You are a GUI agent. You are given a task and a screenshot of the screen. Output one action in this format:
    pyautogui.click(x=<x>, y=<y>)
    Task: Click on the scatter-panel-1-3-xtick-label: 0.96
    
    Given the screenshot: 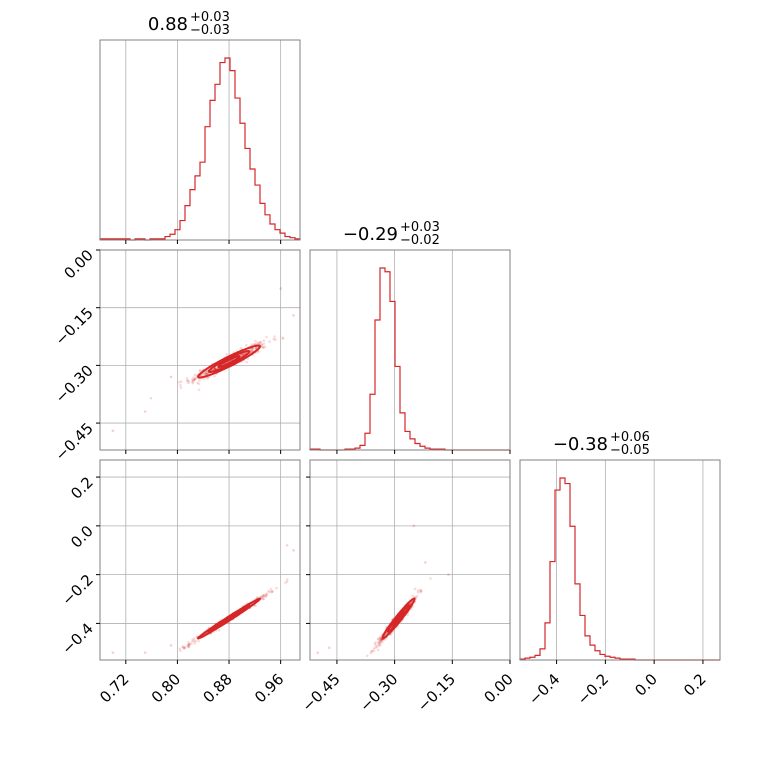 What is the action you would take?
    pyautogui.click(x=269, y=688)
    